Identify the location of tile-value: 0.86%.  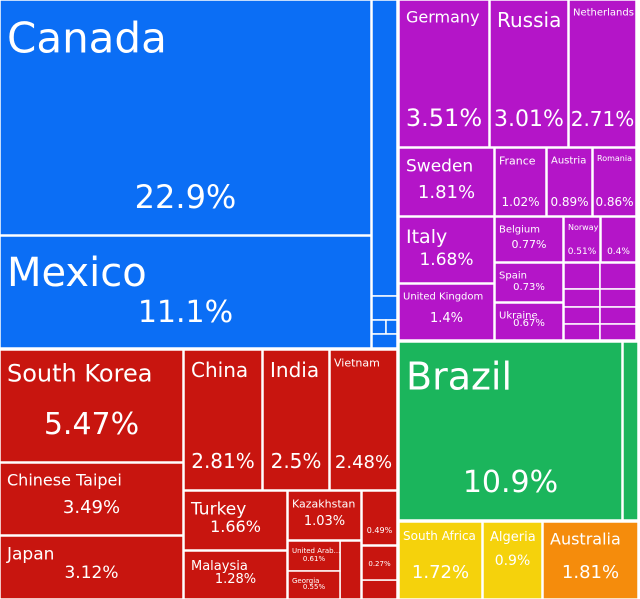
(614, 202).